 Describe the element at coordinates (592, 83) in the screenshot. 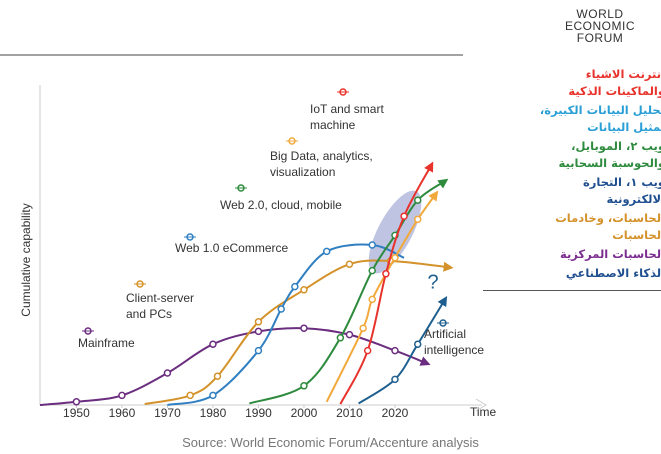

I see `list-item: انترنت الاشياء والماكينات الذكية` at that location.